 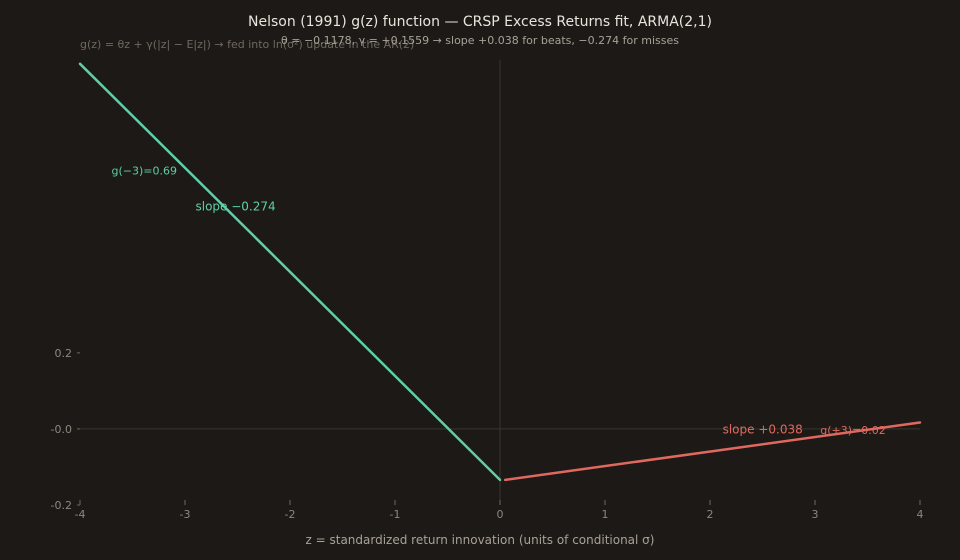 What do you see at coordinates (185, 514) in the screenshot?
I see `x-tick-label: -3` at bounding box center [185, 514].